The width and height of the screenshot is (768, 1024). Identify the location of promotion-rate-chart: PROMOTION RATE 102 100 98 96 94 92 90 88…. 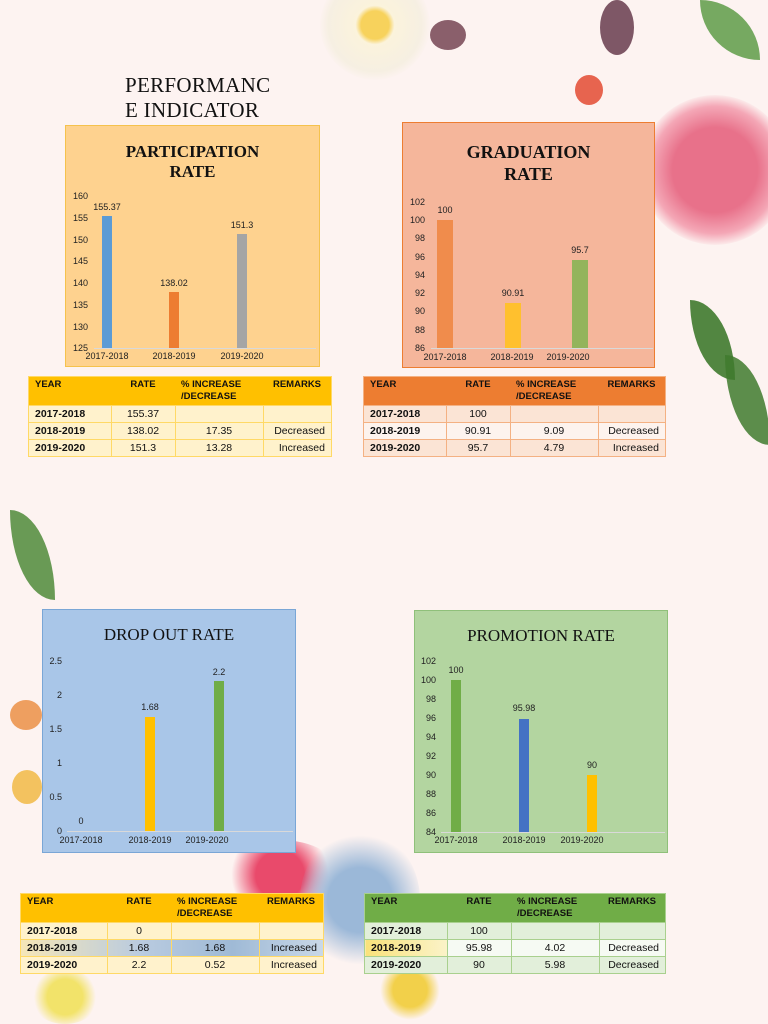
(541, 731).